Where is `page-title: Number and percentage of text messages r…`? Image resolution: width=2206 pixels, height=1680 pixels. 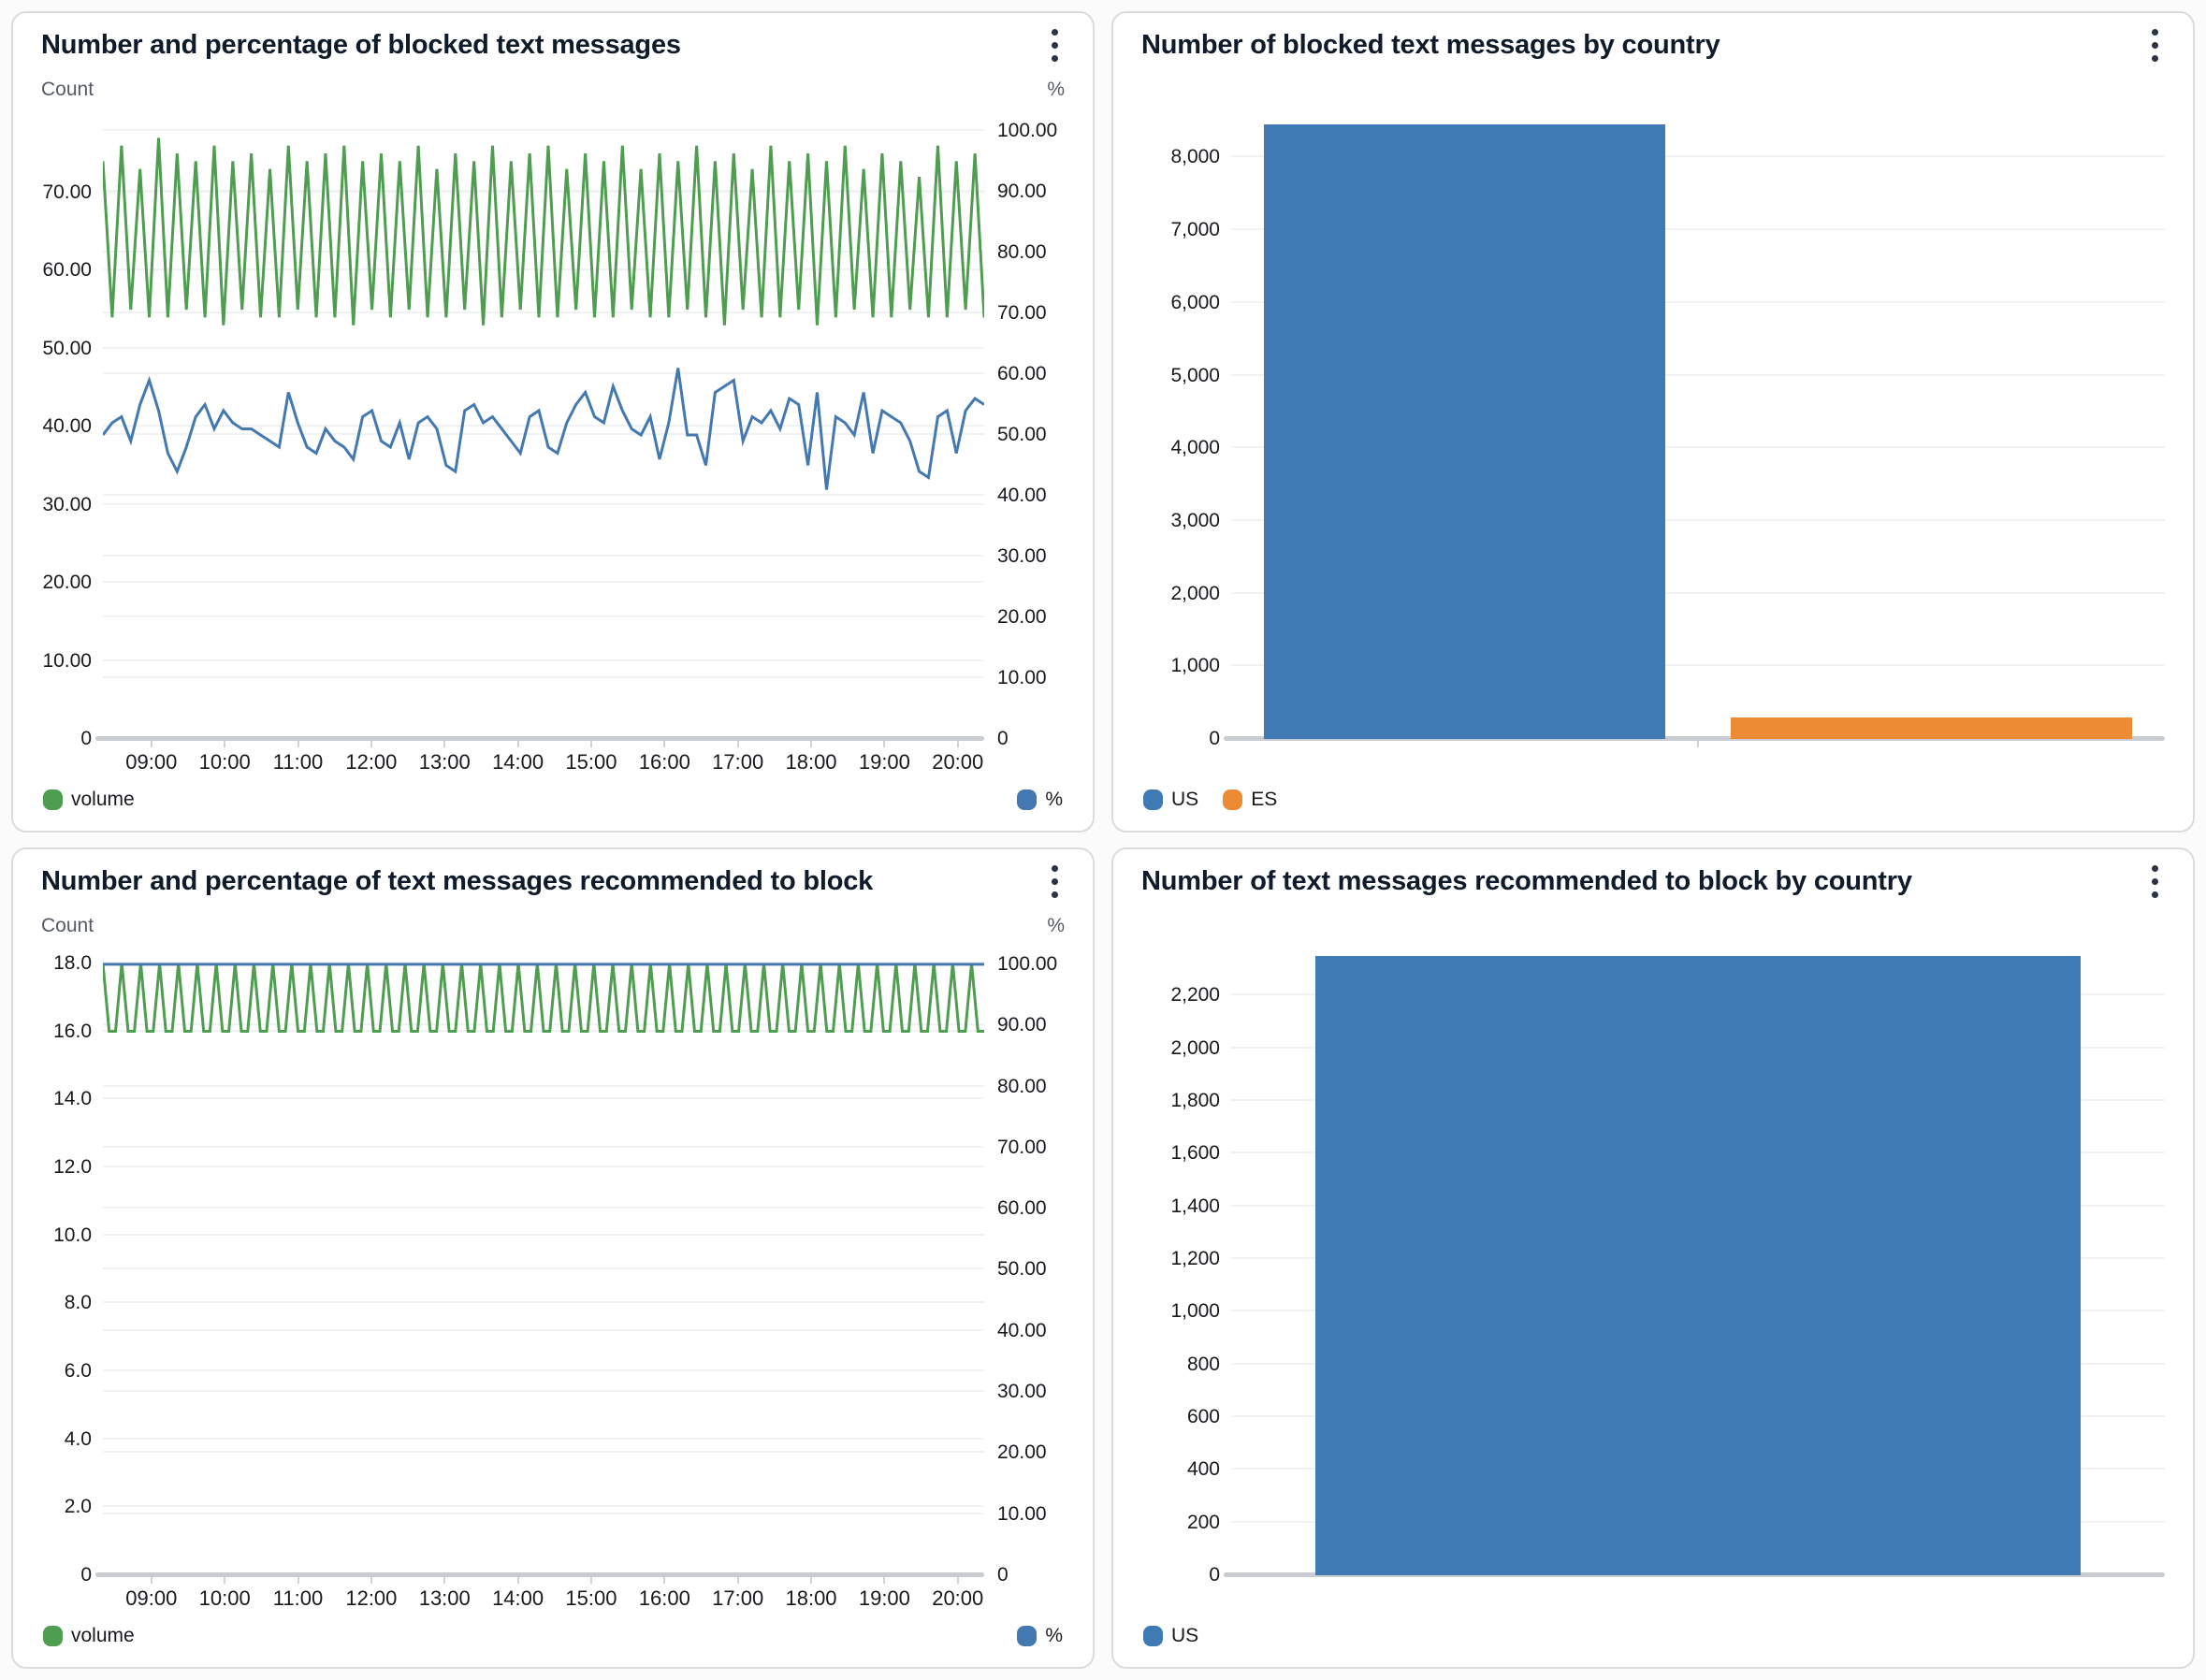 page-title: Number and percentage of text messages r… is located at coordinates (457, 881).